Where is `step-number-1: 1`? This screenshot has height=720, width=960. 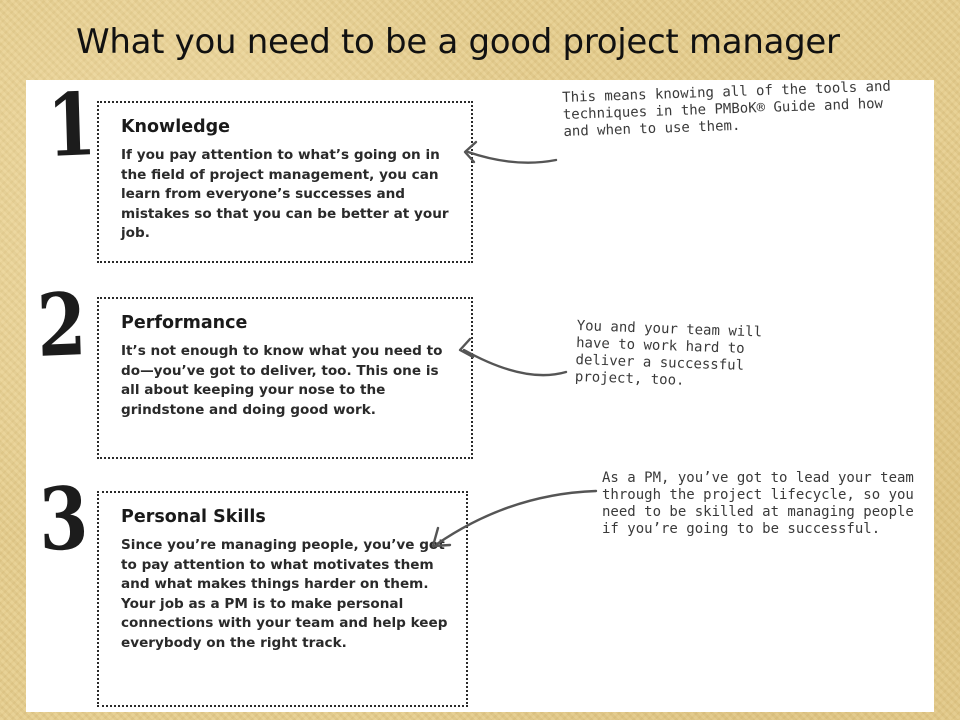 step-number-1: 1 is located at coordinates (71, 125).